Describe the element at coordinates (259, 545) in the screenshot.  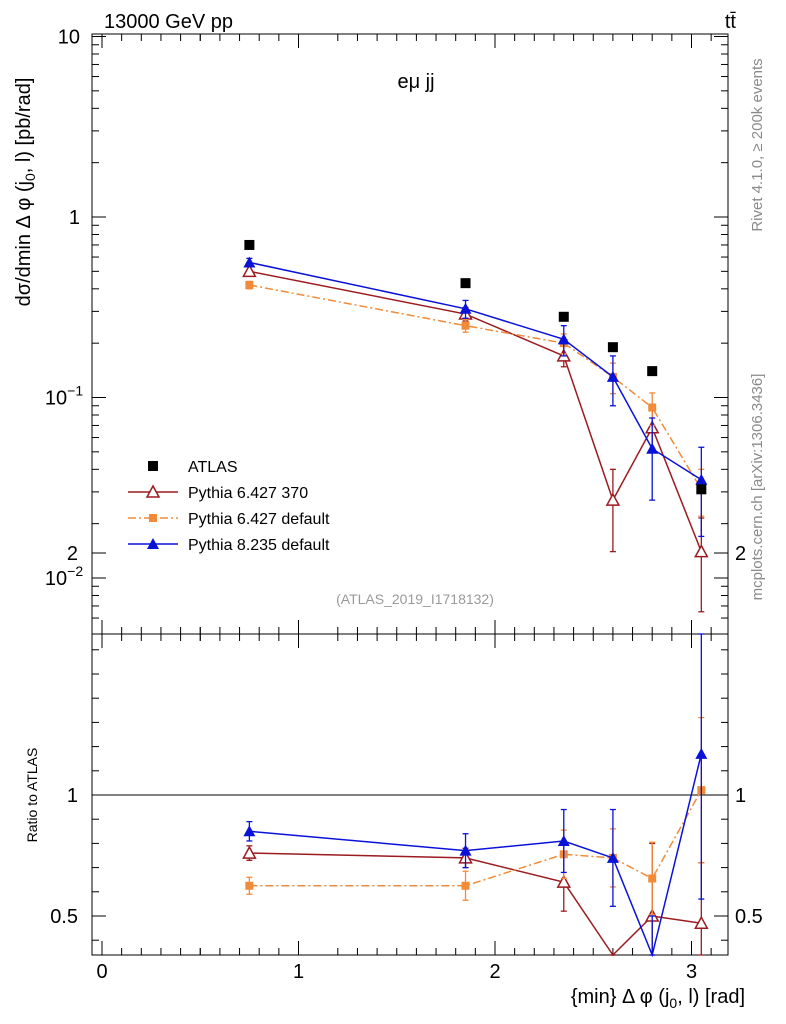
I see `legend-label-py8_default: Pythia 8.235 default` at that location.